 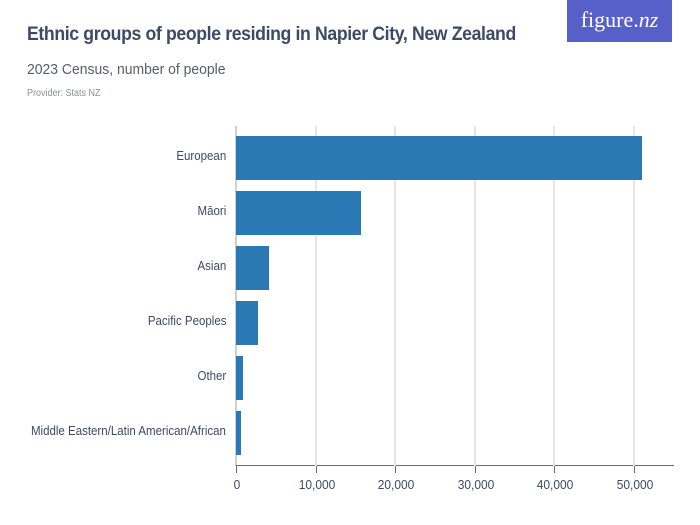 I want to click on x-tick-label: 10,000, so click(x=316, y=484).